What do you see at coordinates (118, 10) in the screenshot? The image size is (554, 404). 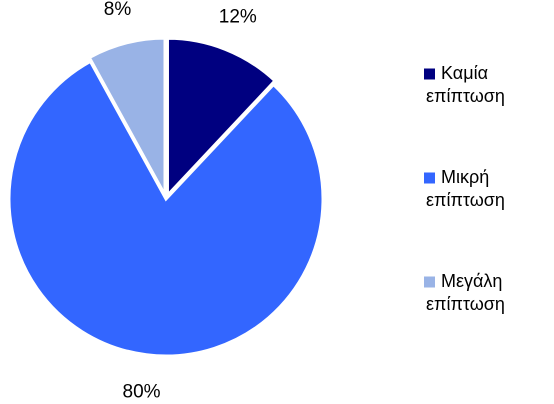 I see `data-label-3: 8%` at bounding box center [118, 10].